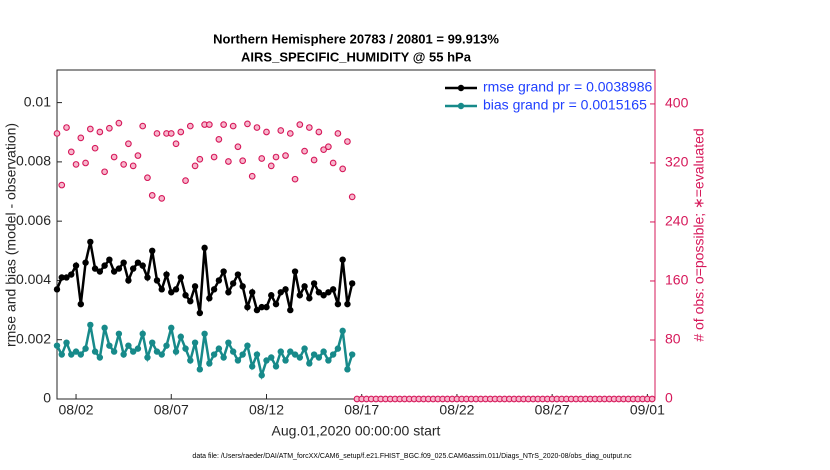  What do you see at coordinates (677, 280) in the screenshot?
I see `y2-tick-label: 160` at bounding box center [677, 280].